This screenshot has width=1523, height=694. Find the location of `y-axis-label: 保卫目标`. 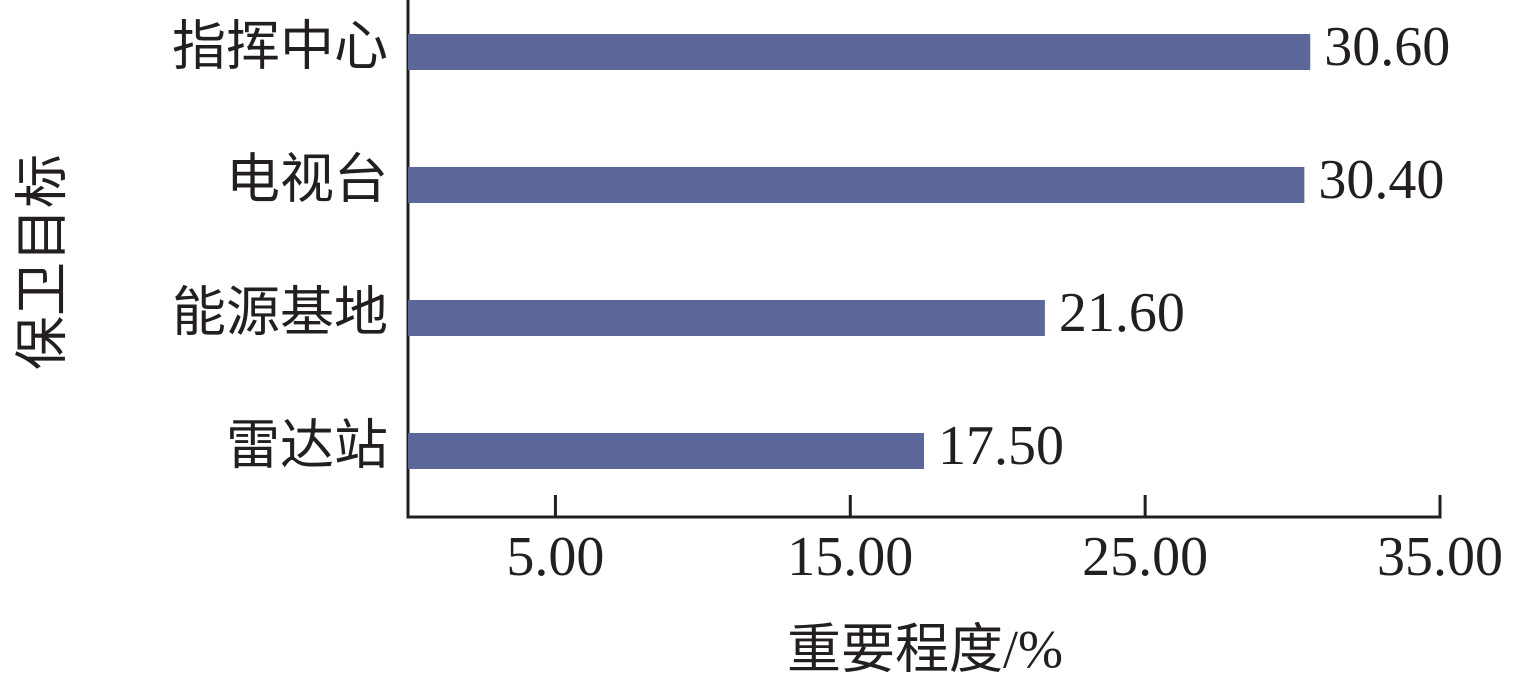

y-axis-label: 保卫目标 is located at coordinates (42, 262).